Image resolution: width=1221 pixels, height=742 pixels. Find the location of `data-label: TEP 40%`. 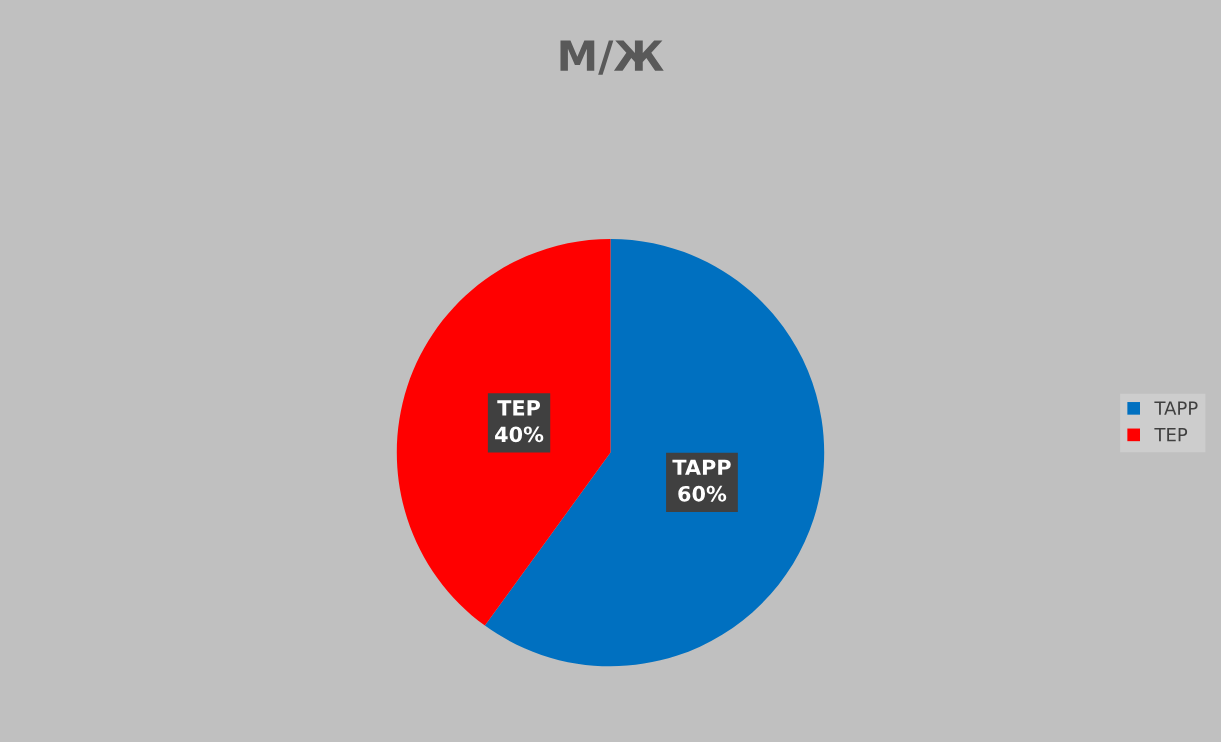

data-label: TEP 40% is located at coordinates (519, 421).